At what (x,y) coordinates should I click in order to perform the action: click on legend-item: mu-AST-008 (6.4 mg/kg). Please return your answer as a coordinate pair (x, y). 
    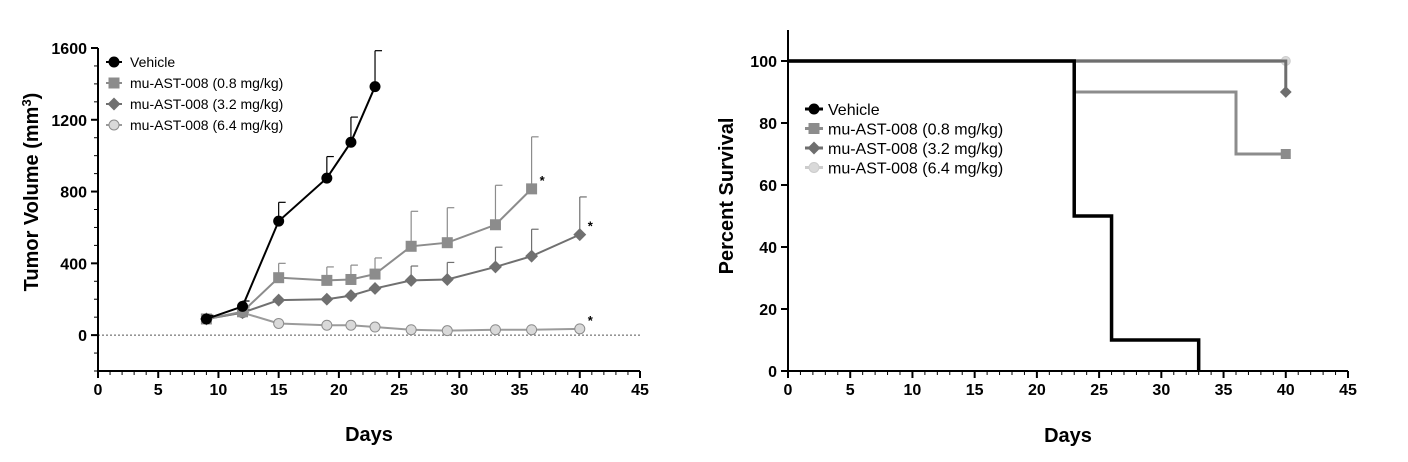
    Looking at the image, I should click on (194, 125).